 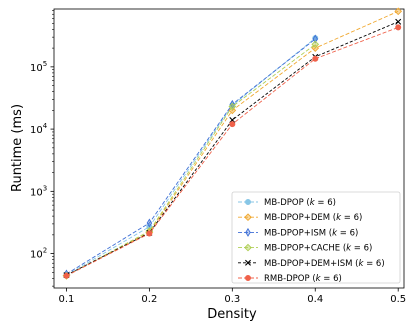 What do you see at coordinates (45, 188) in the screenshot?
I see `y-tick-label-exponent: 3` at bounding box center [45, 188].